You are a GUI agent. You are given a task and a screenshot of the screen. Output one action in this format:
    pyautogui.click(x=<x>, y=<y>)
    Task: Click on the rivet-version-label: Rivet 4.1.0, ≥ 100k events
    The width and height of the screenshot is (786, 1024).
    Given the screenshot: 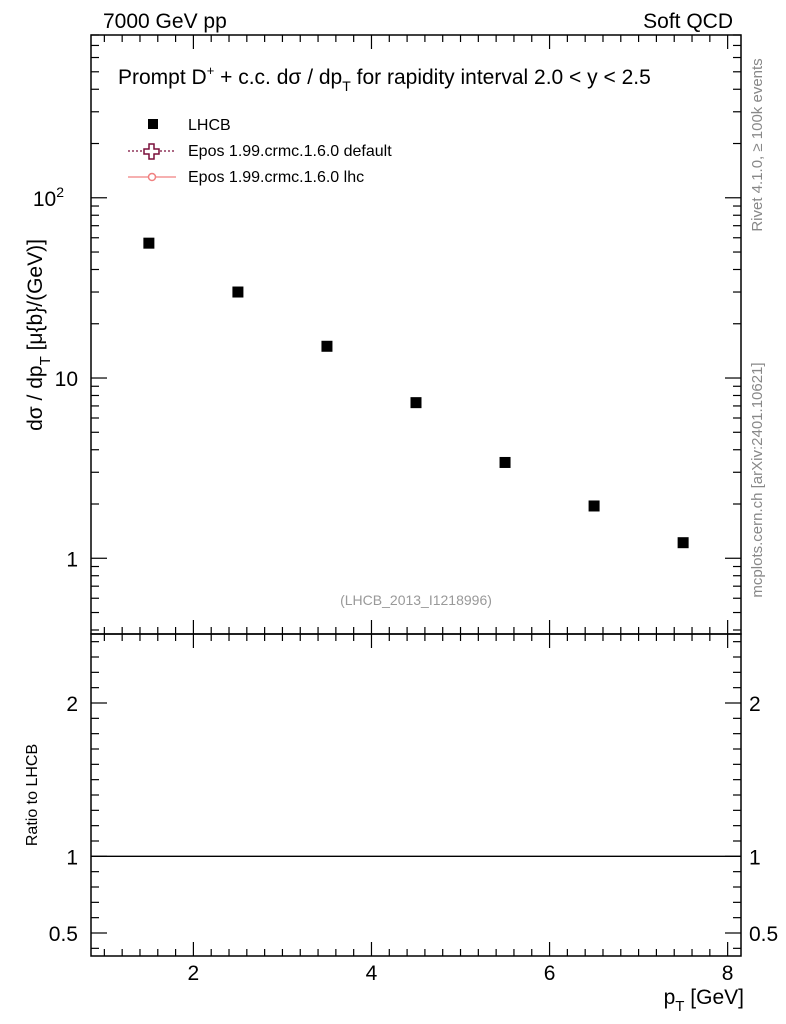 What is the action you would take?
    pyautogui.click(x=757, y=144)
    